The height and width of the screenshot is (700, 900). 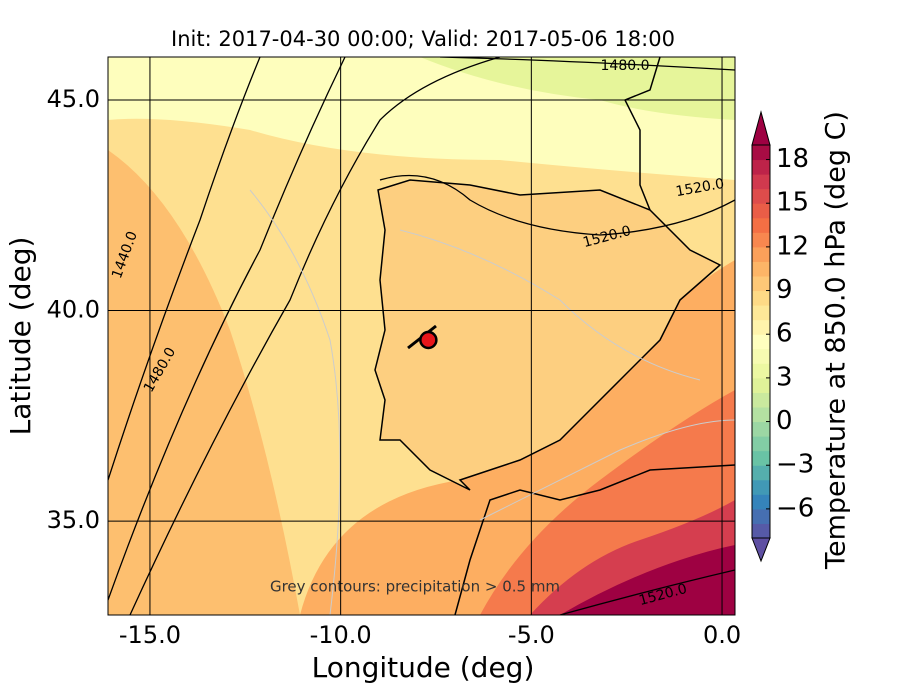 What do you see at coordinates (784, 290) in the screenshot?
I see `colorbar-tick-label: 9` at bounding box center [784, 290].